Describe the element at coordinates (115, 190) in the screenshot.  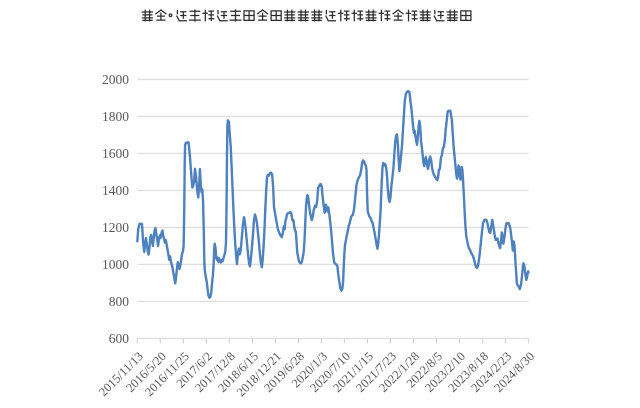
I see `svg-text: 1400` at that location.